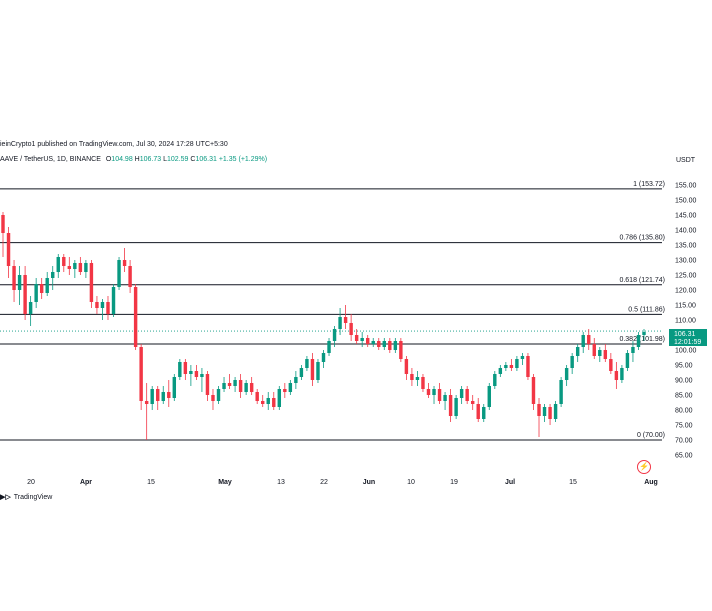 This screenshot has height=611, width=712. I want to click on y-tick-label: 85.00, so click(684, 396).